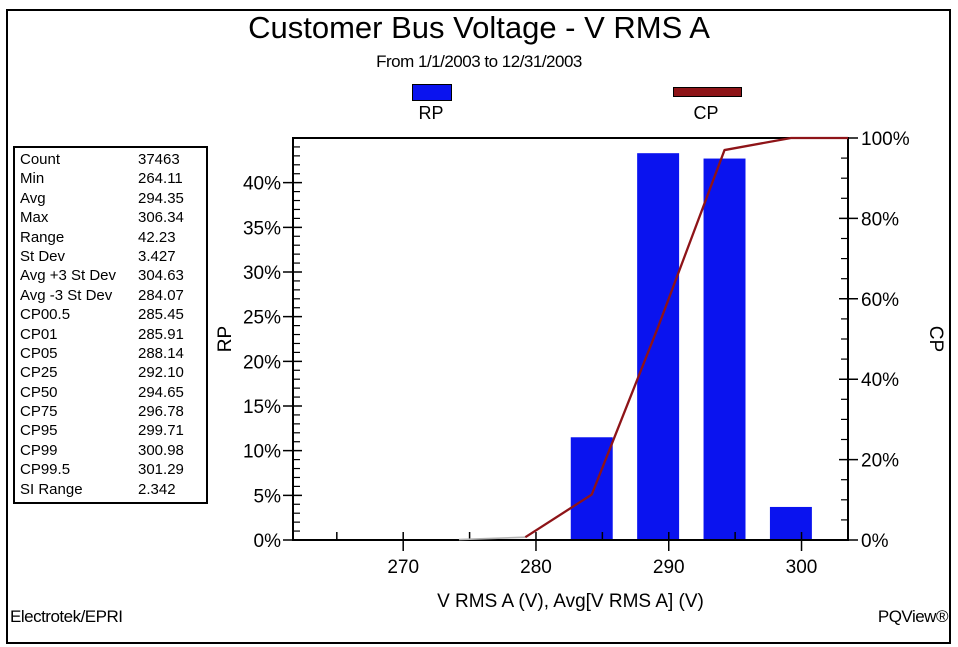 Image resolution: width=958 pixels, height=647 pixels. Describe the element at coordinates (40, 159) in the screenshot. I see `stat-label: Count` at that location.